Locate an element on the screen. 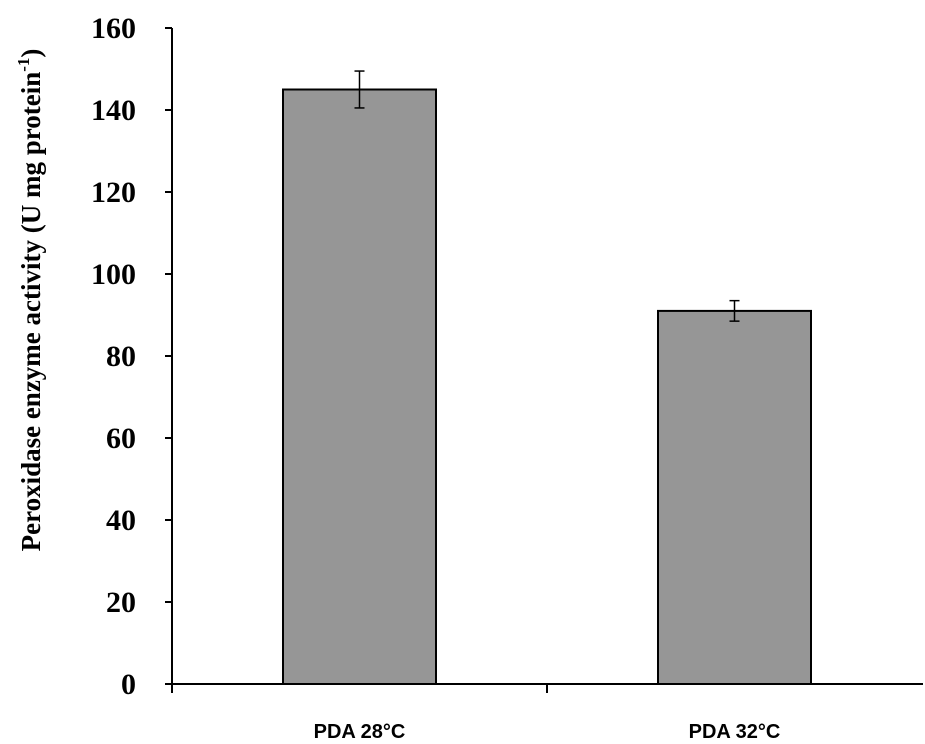 Image resolution: width=925 pixels, height=744 pixels. y-tick-label: 80 is located at coordinates (121, 356).